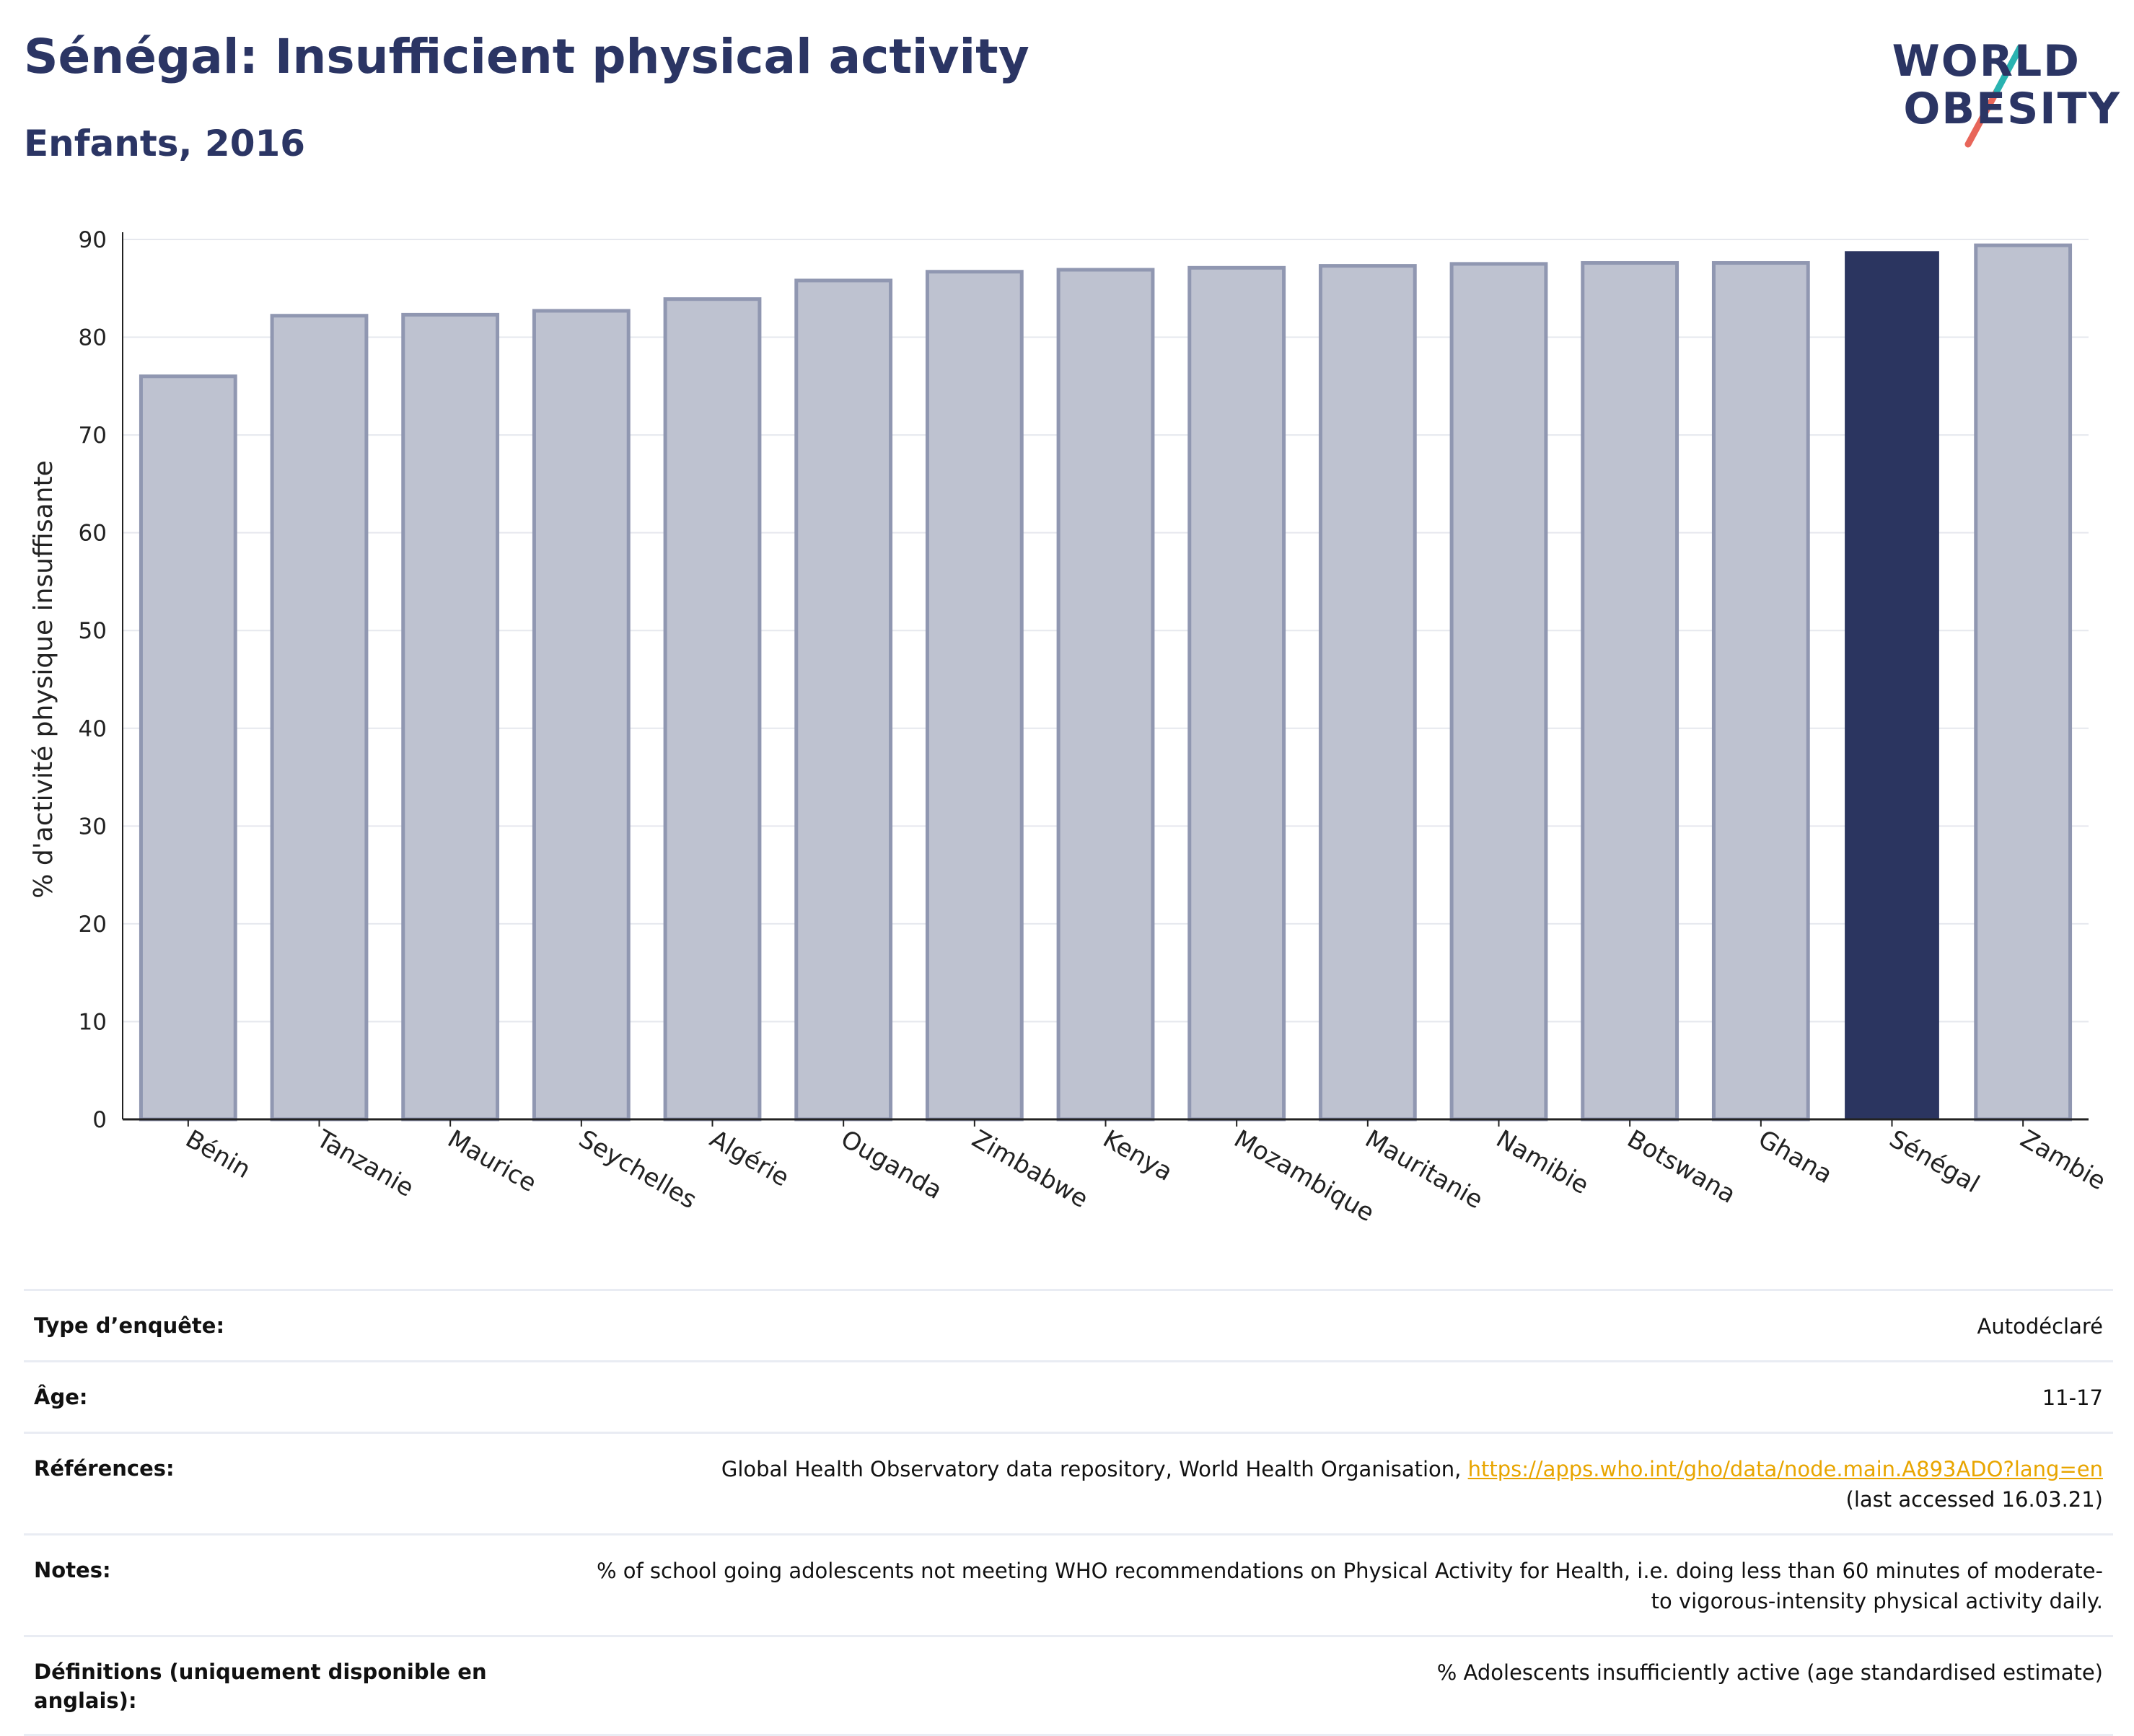 The width and height of the screenshot is (2134, 1736). I want to click on x-tick-label: Ouganda, so click(891, 1164).